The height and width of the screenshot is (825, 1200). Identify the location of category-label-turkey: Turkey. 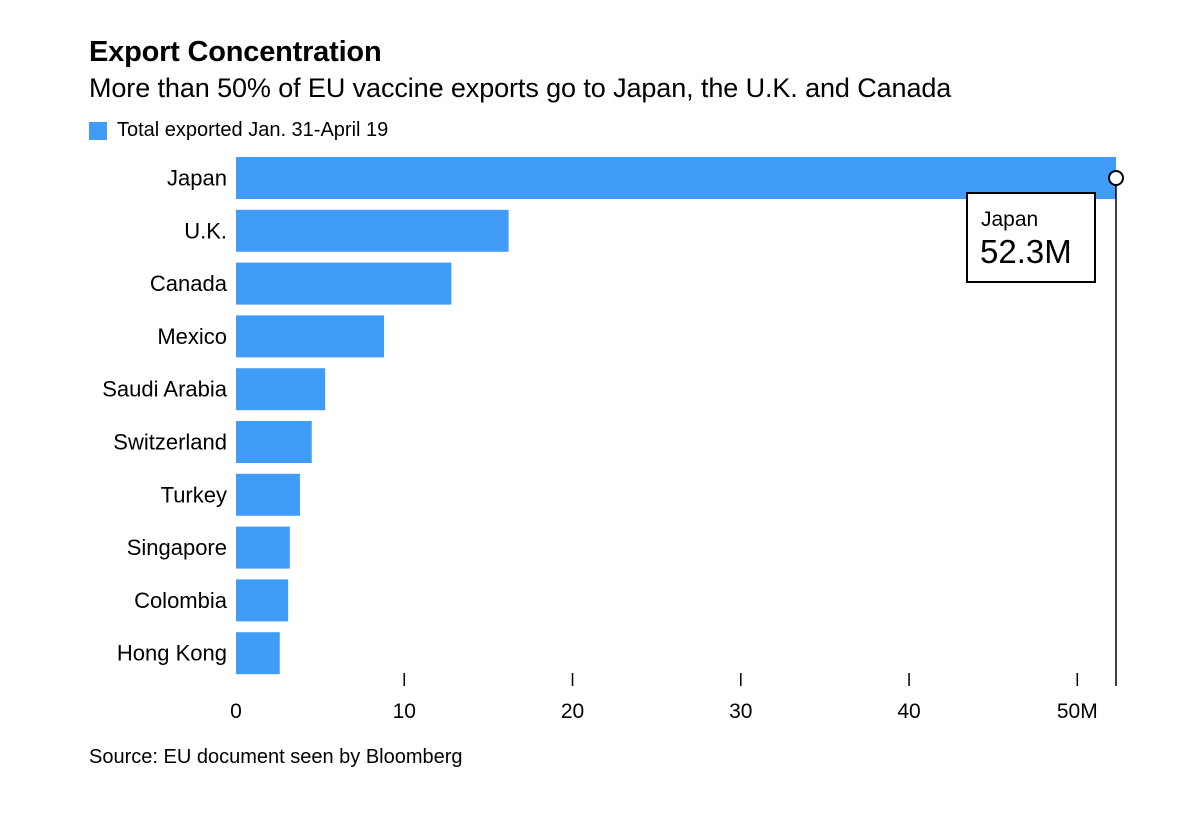
(194, 494).